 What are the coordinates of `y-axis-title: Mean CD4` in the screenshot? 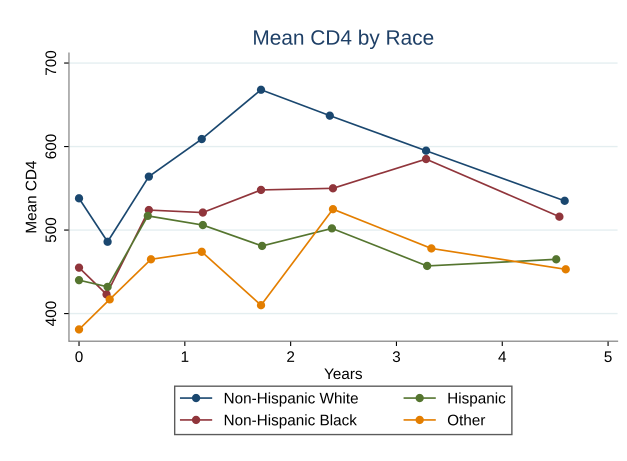 It's located at (31, 196).